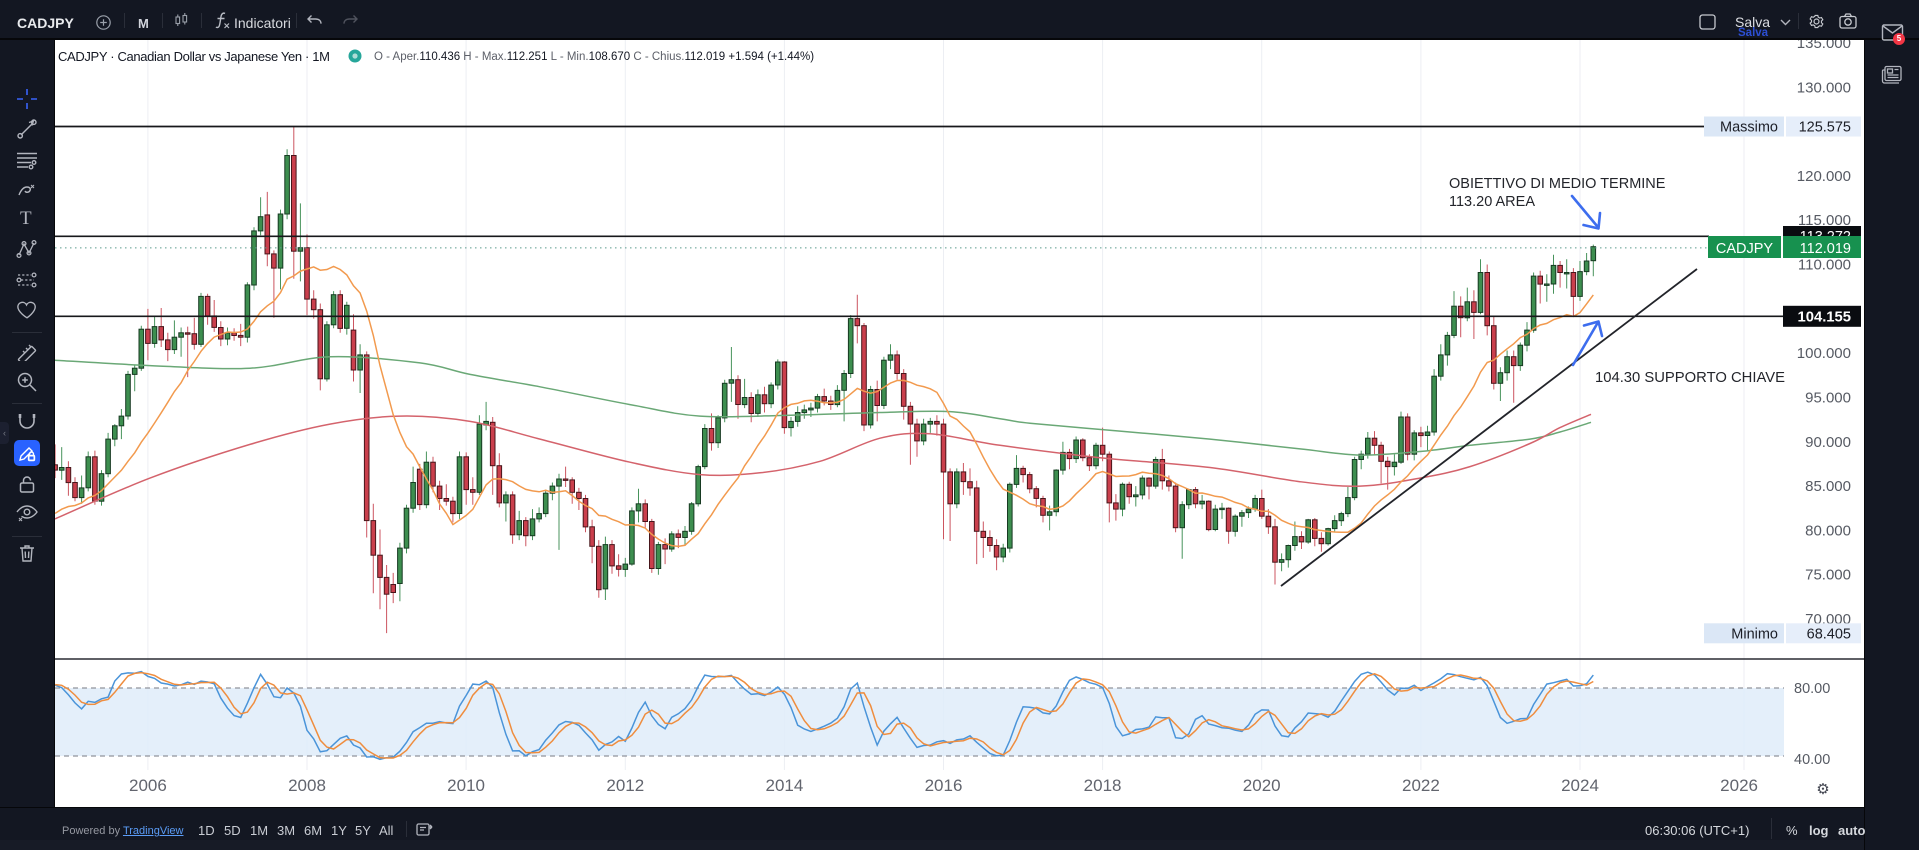  Describe the element at coordinates (1580, 785) in the screenshot. I see `svg-text: 2024` at that location.